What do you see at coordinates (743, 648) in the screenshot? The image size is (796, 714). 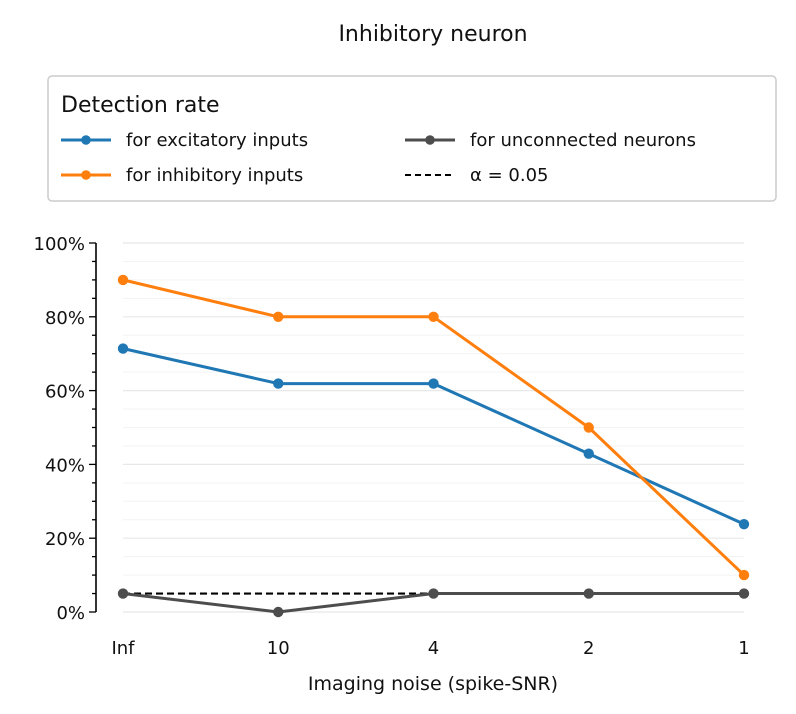 I see `x-tick-label: 1` at bounding box center [743, 648].